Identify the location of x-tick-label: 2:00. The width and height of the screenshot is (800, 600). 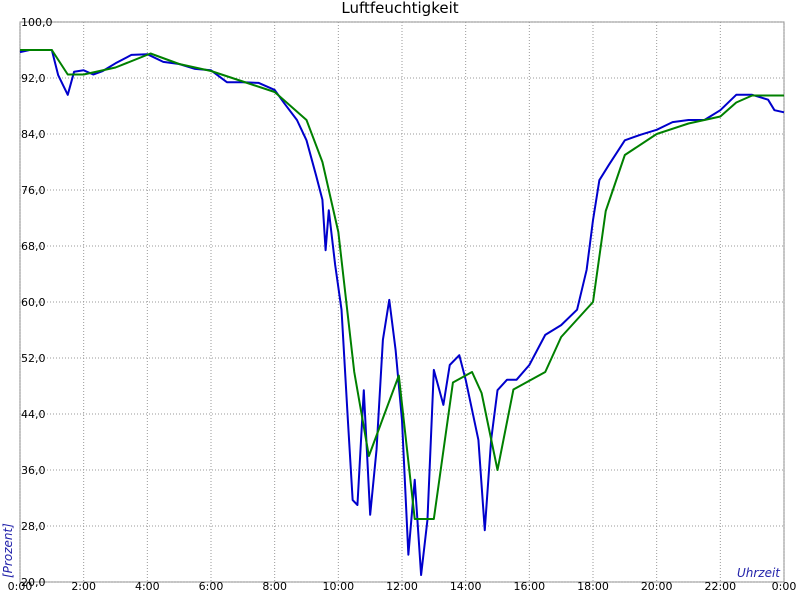
(83, 586).